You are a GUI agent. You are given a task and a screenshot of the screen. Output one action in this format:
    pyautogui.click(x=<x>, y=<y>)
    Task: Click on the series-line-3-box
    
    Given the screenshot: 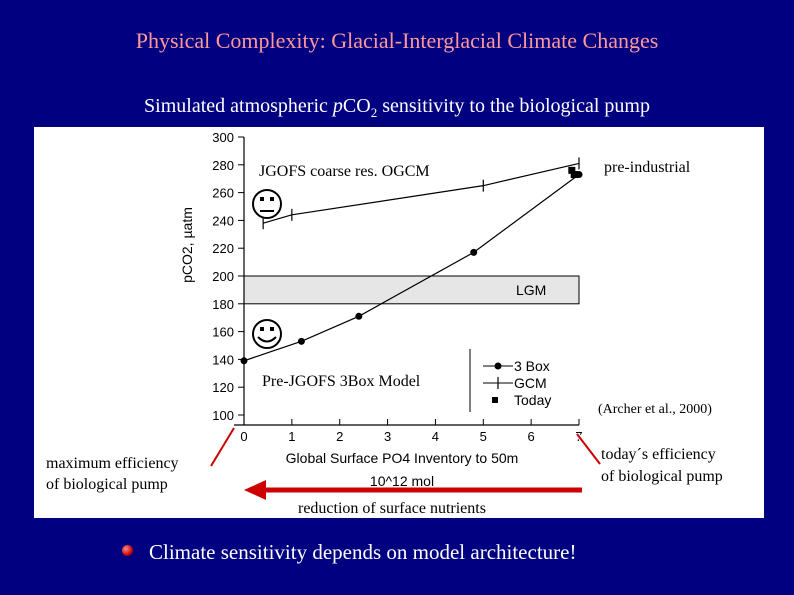 What is the action you would take?
    pyautogui.click(x=411, y=268)
    